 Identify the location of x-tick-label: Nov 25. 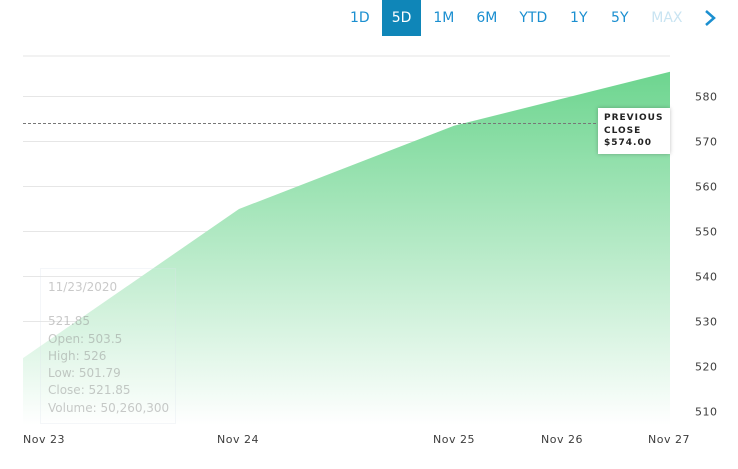
(454, 439).